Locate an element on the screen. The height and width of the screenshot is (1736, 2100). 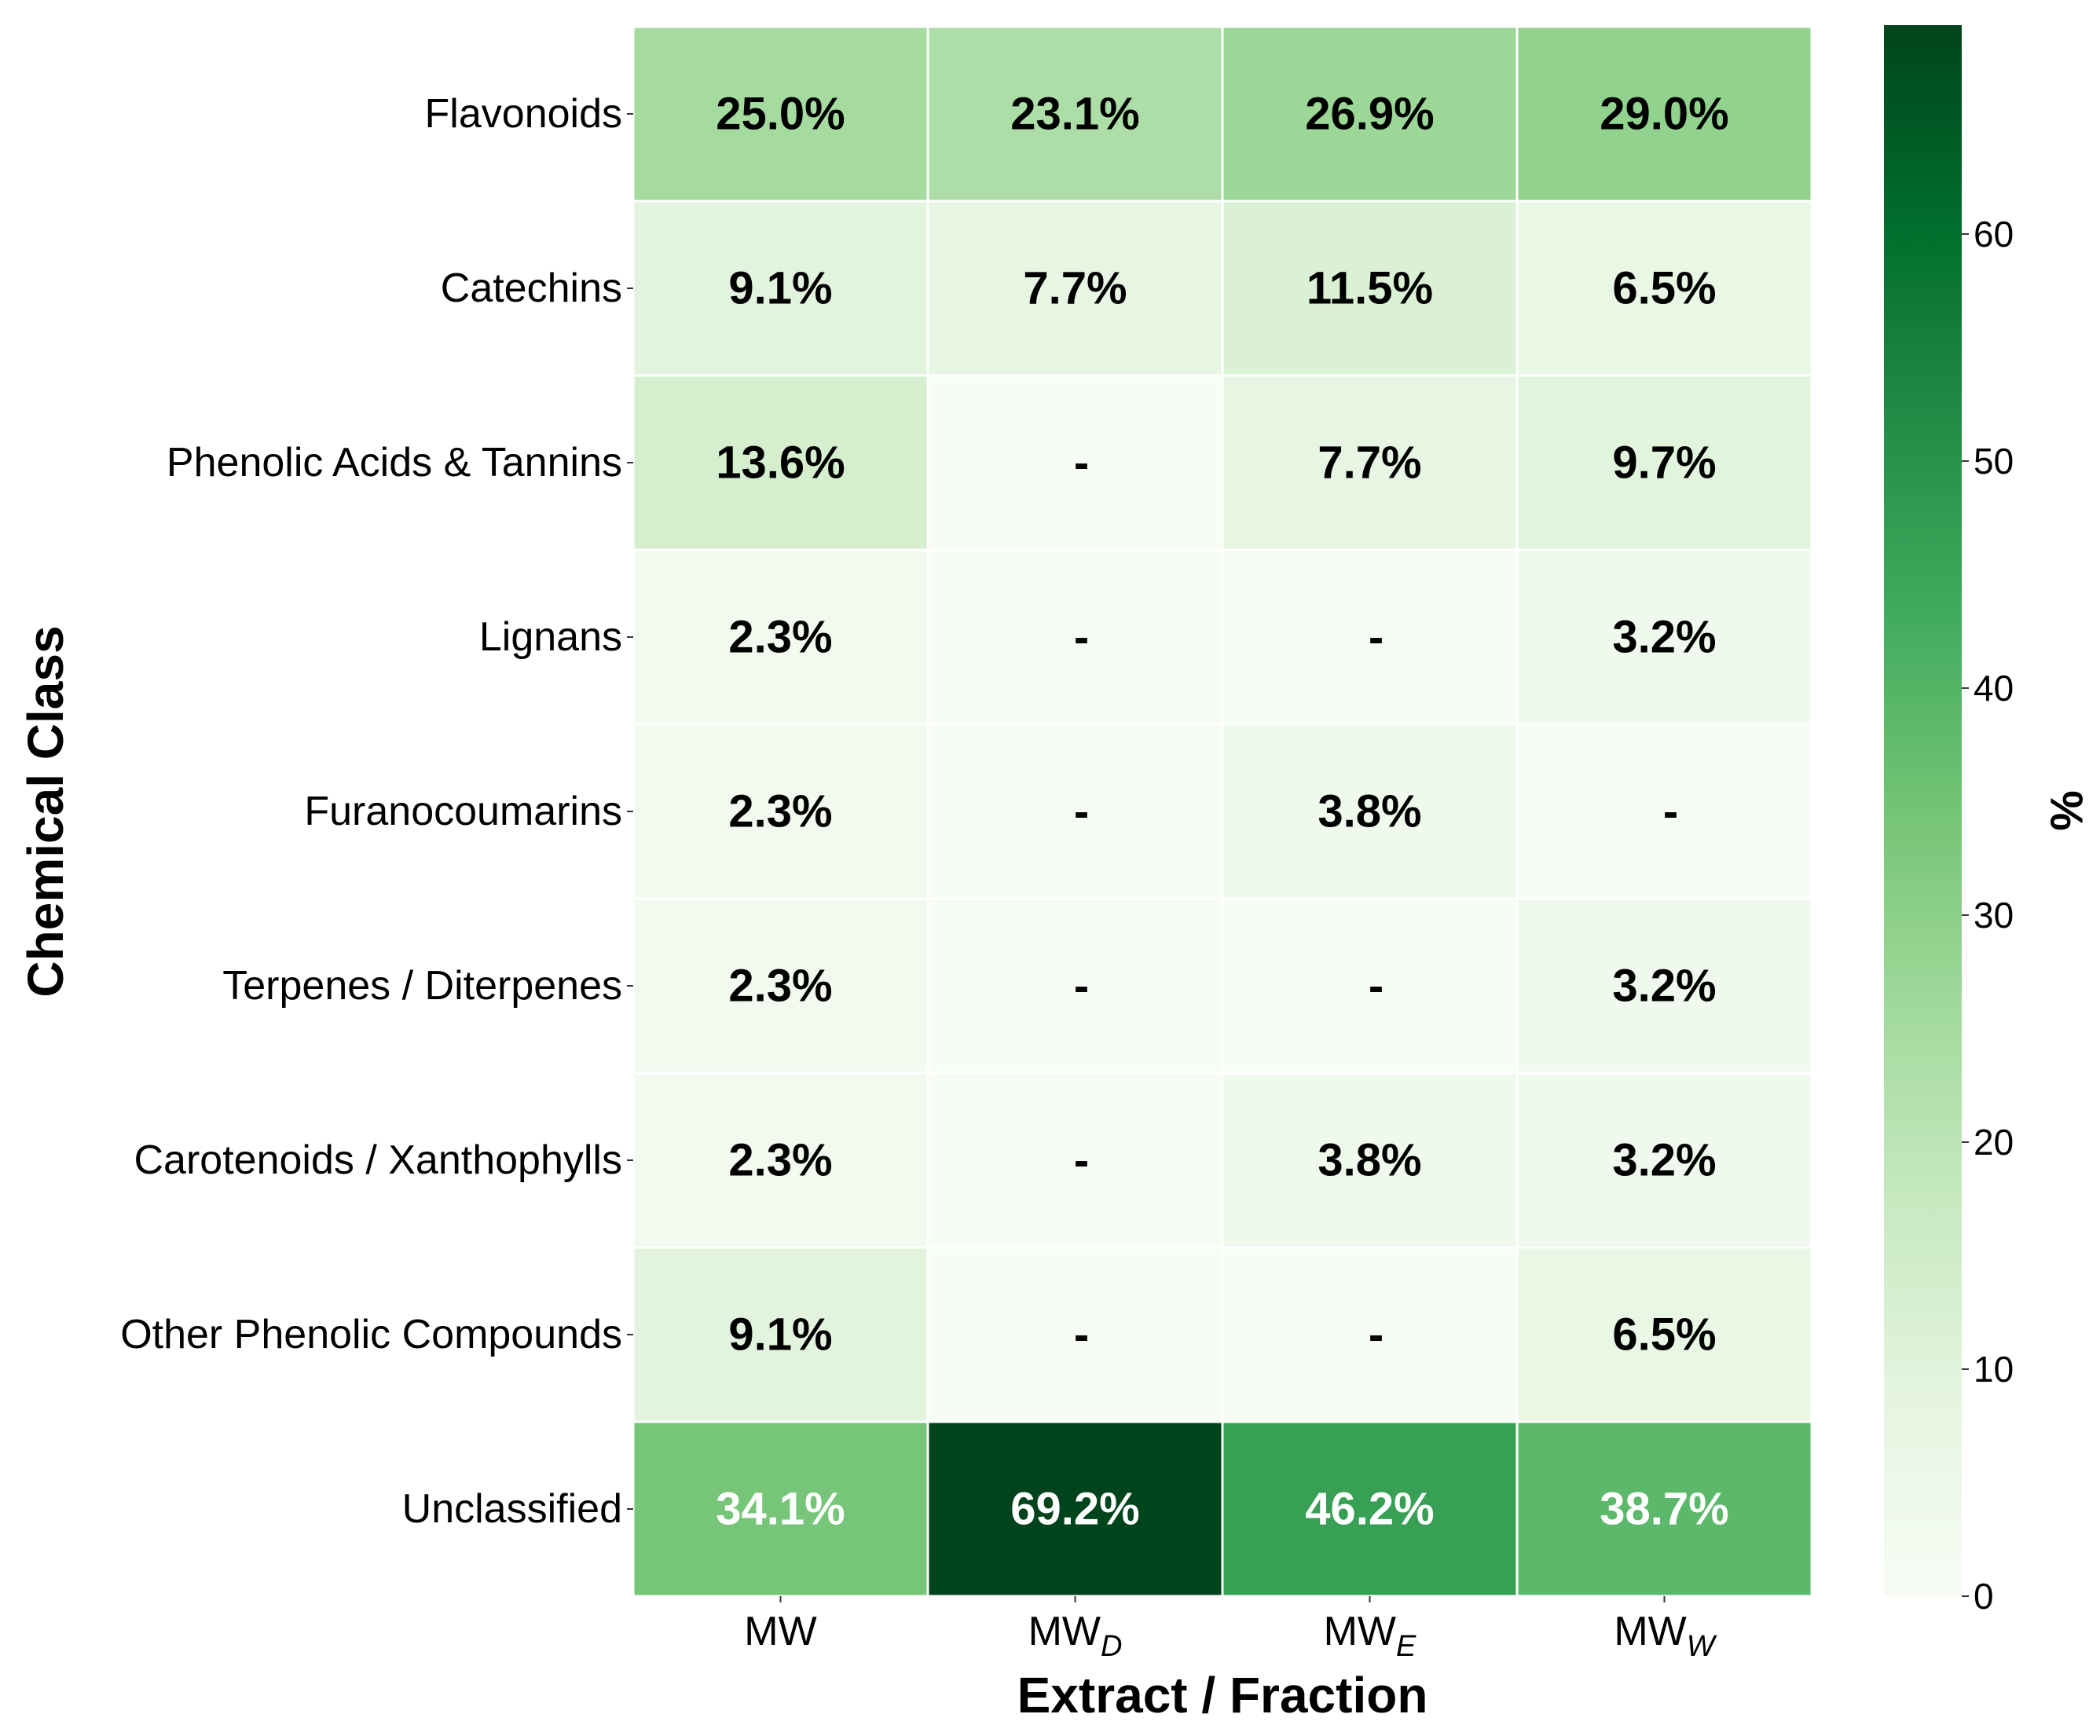
cell-value-label: 38.7% is located at coordinates (1664, 1509).